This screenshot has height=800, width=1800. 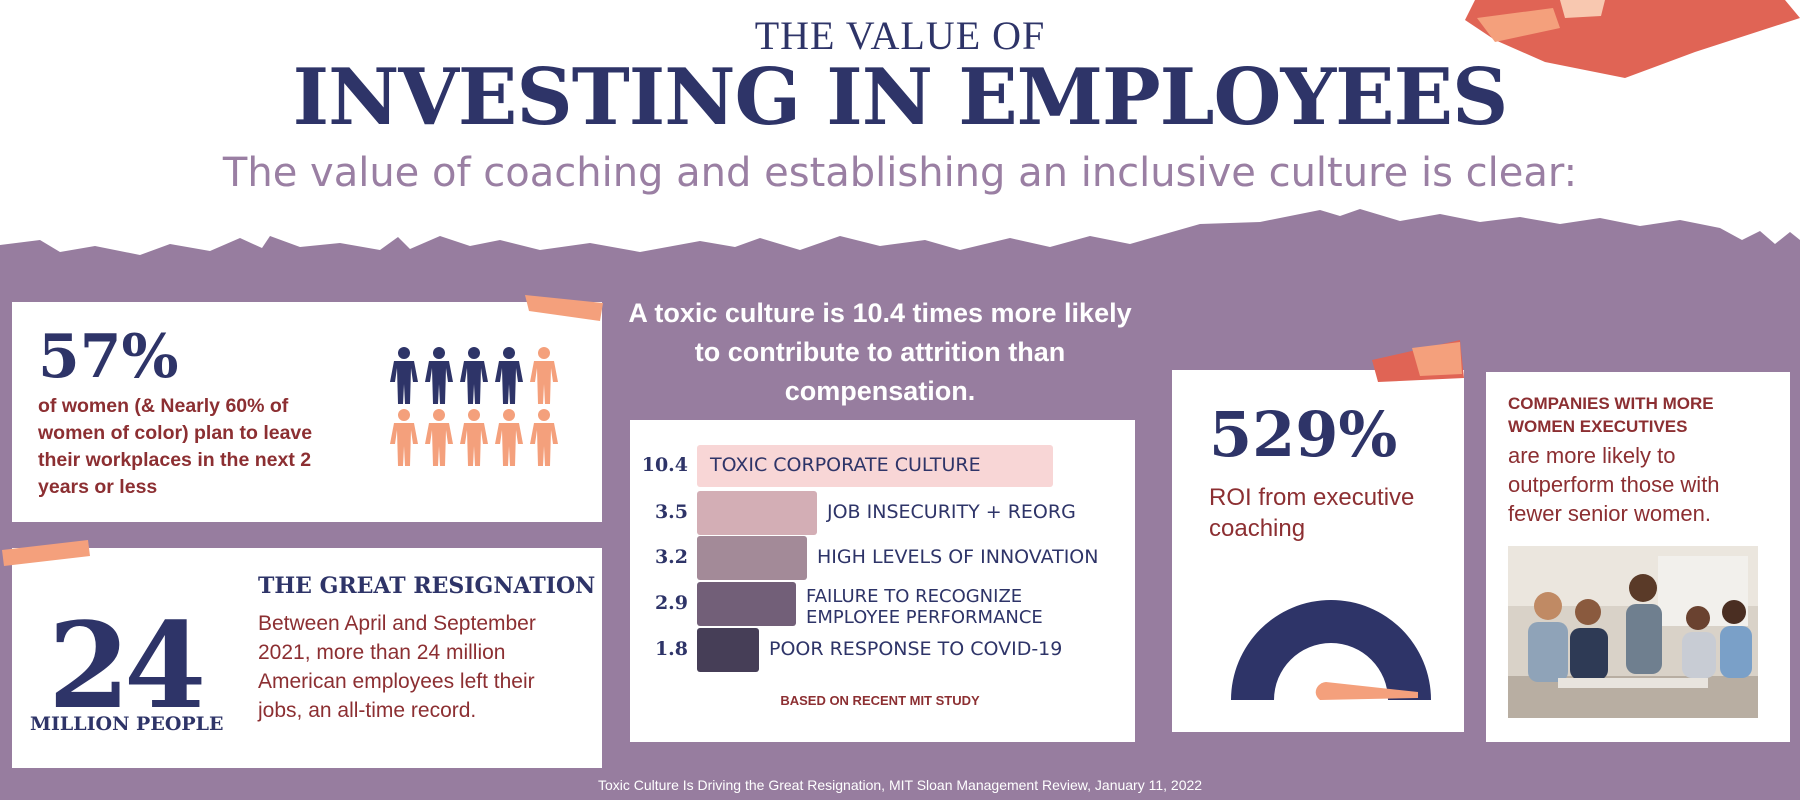 I want to click on coaching-roi-text: ROI from executive coaching, so click(x=1312, y=513).